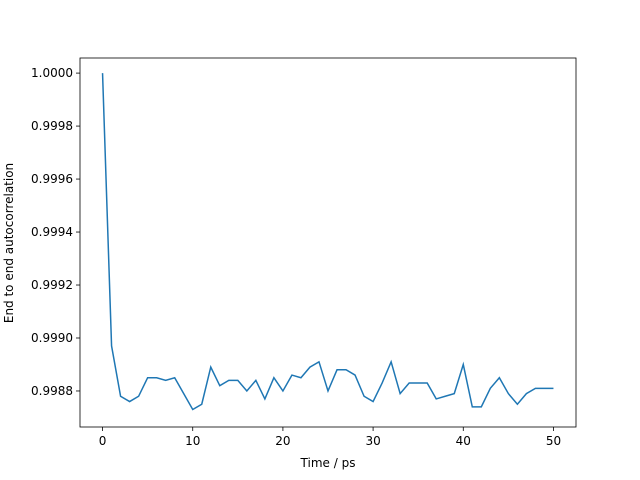 This screenshot has width=640, height=480. What do you see at coordinates (372, 441) in the screenshot?
I see `x-tick-label: 30` at bounding box center [372, 441].